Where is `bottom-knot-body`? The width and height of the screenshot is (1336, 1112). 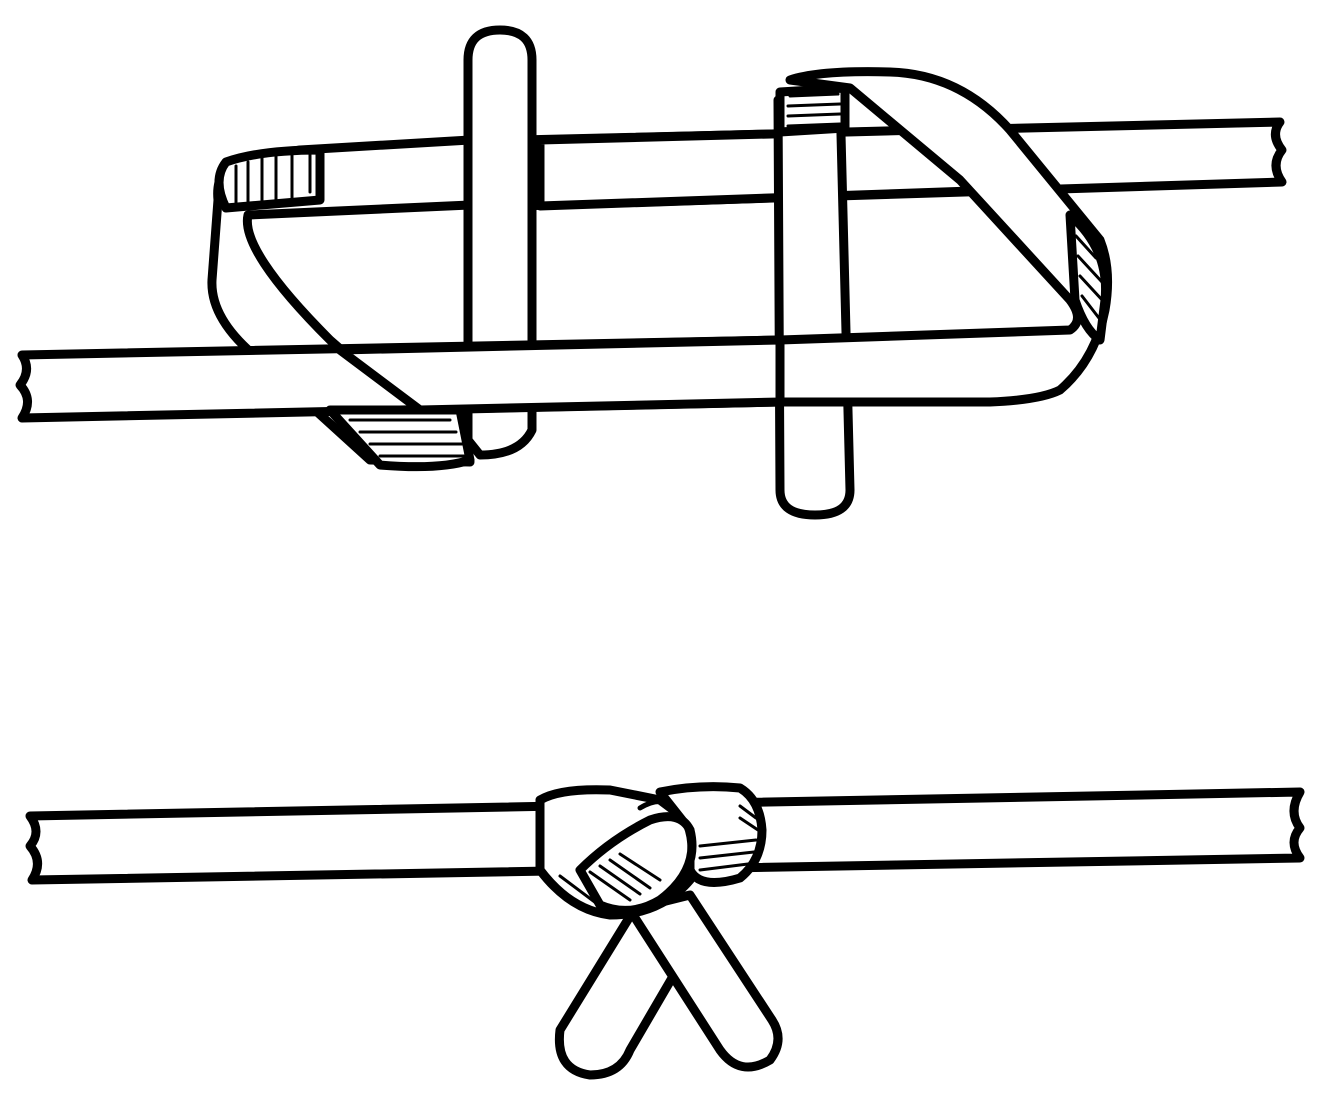 bottom-knot-body is located at coordinates (651, 851).